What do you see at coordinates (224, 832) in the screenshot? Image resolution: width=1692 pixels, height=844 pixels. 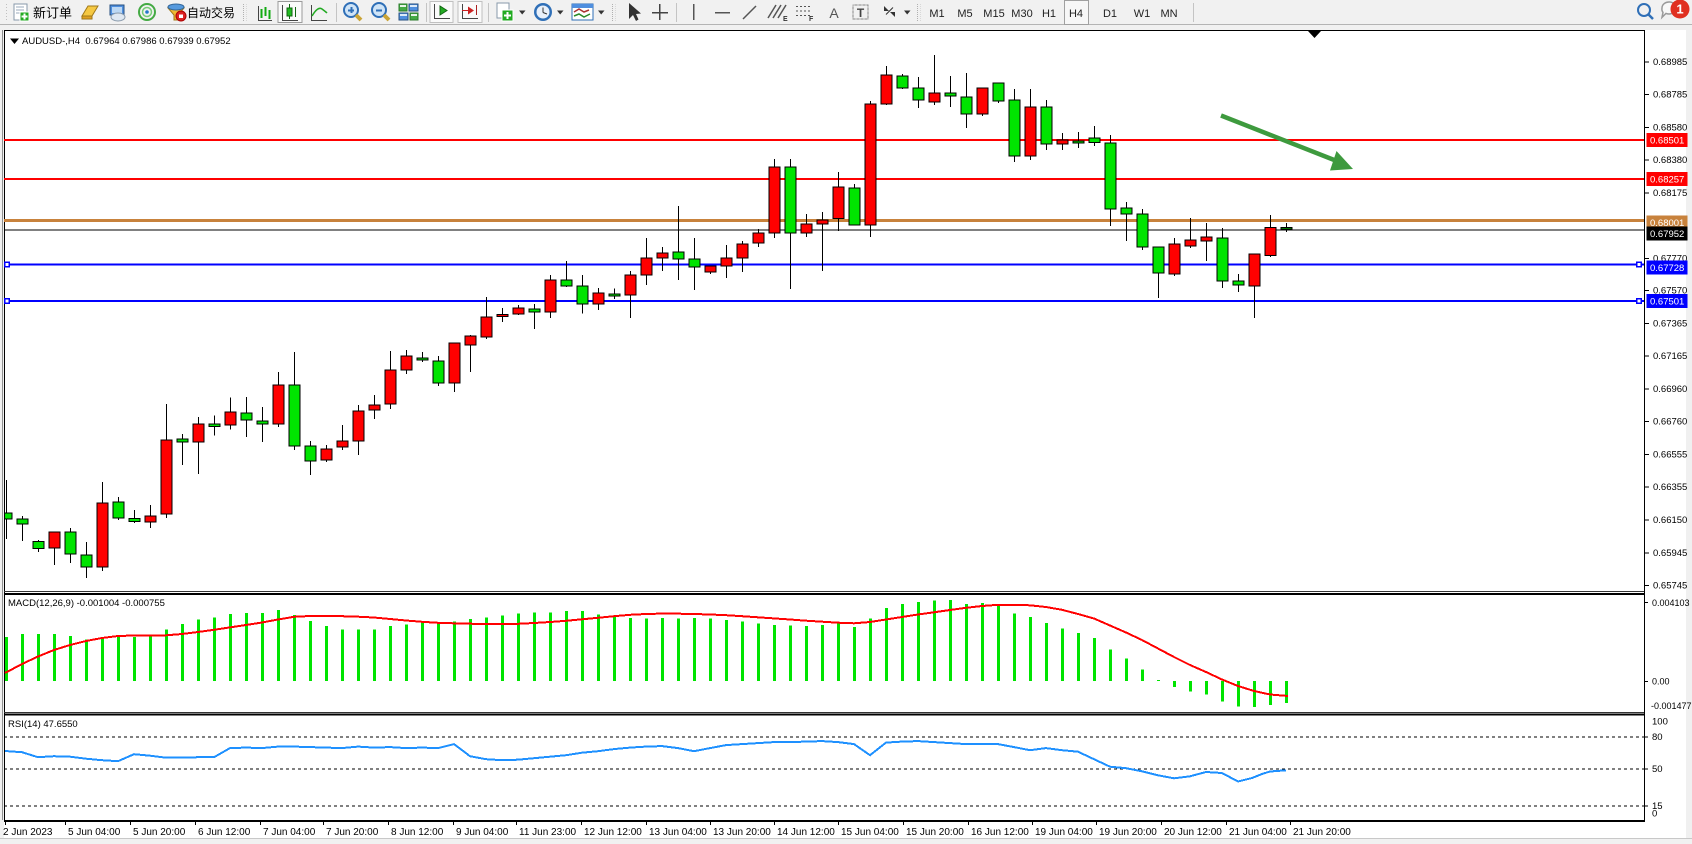 I see `svg-text: 6 Jun 12:00` at bounding box center [224, 832].